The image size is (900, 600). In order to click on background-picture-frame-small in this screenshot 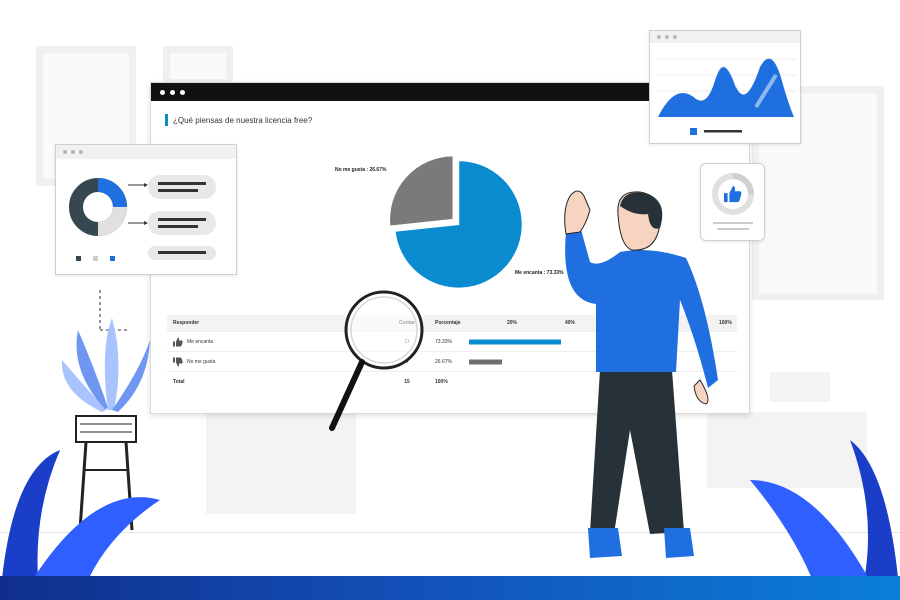, I will do `click(198, 66)`.